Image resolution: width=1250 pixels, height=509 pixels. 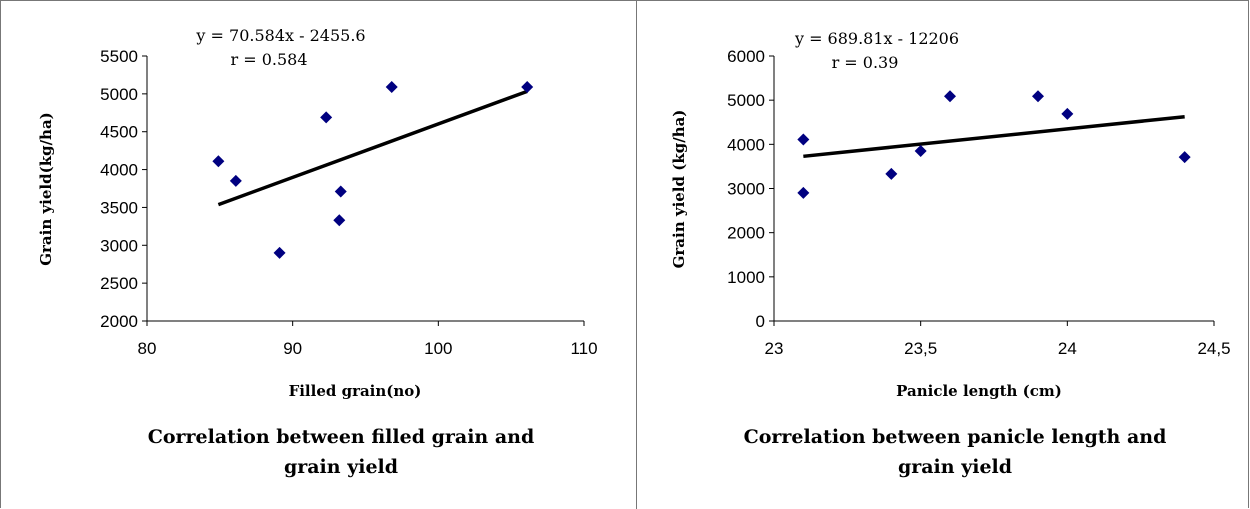 I want to click on y-axis-label: Grain yield(kg/ha), so click(x=46, y=189).